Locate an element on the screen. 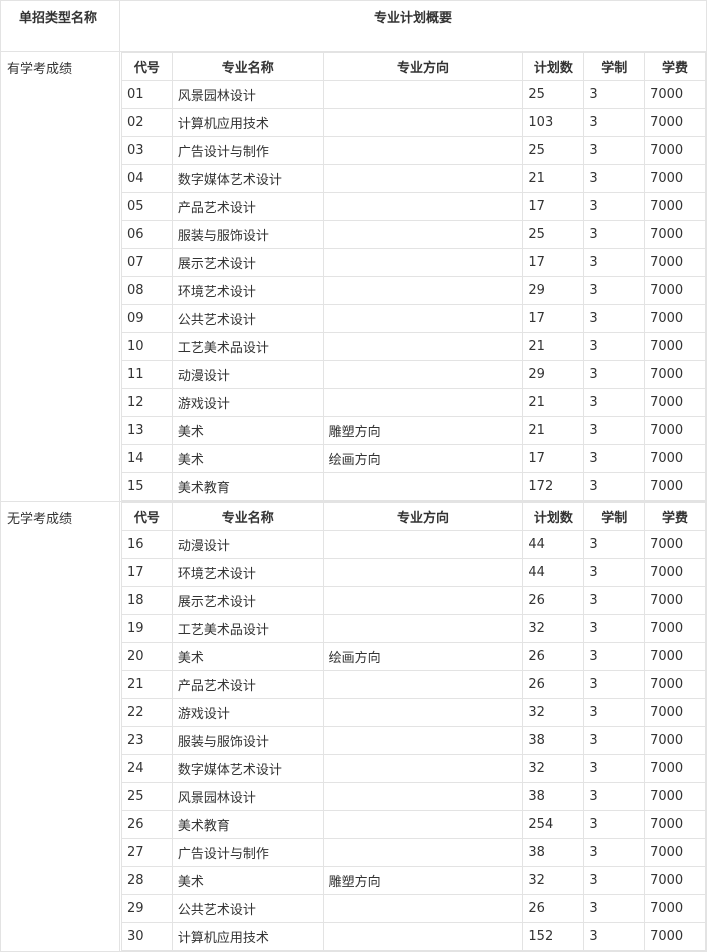 This screenshot has width=707, height=952. table-row: 18 展示艺术设计 26 3 7000 is located at coordinates (413, 600).